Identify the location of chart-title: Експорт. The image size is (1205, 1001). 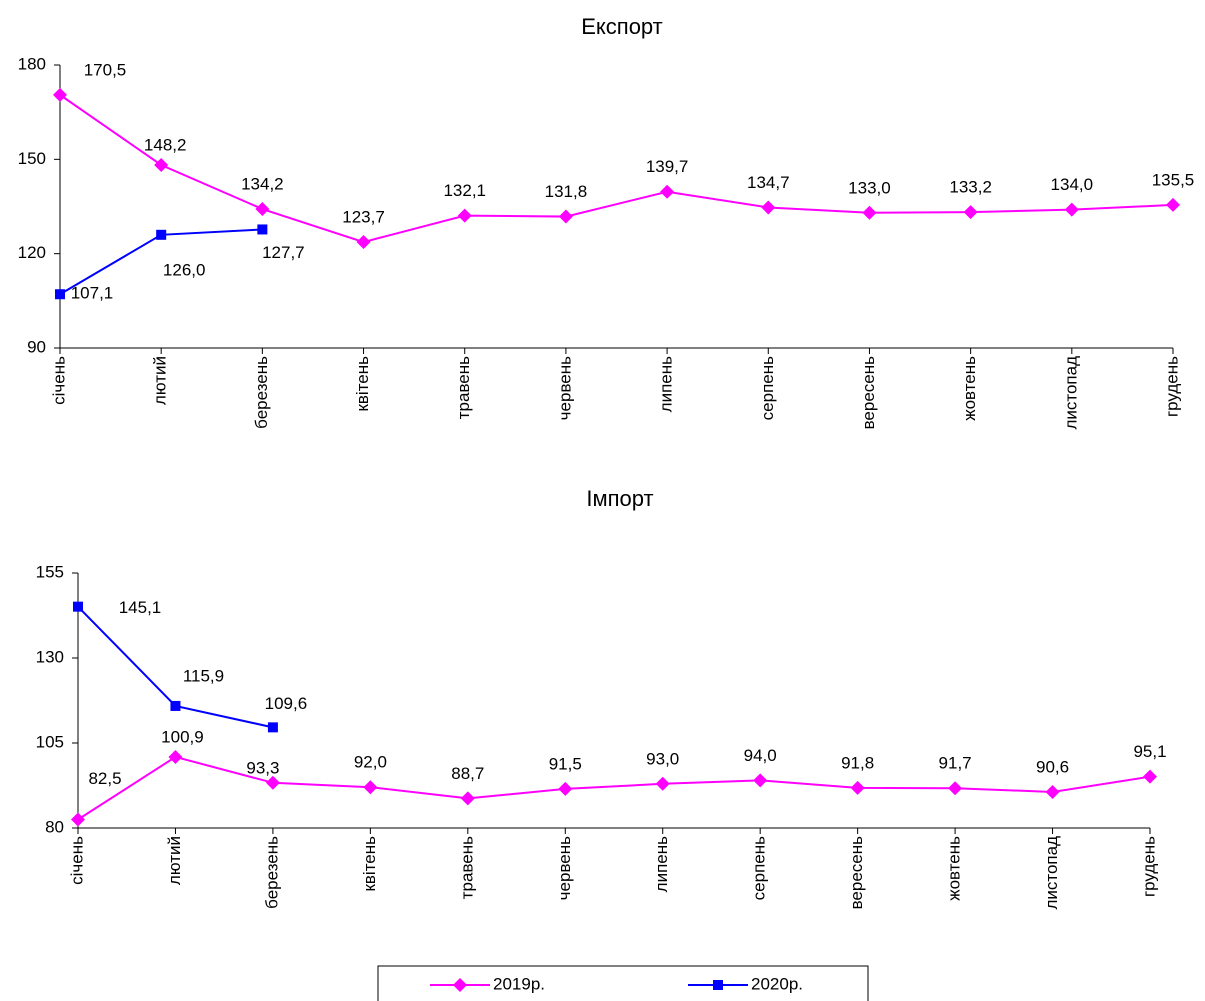
(622, 26).